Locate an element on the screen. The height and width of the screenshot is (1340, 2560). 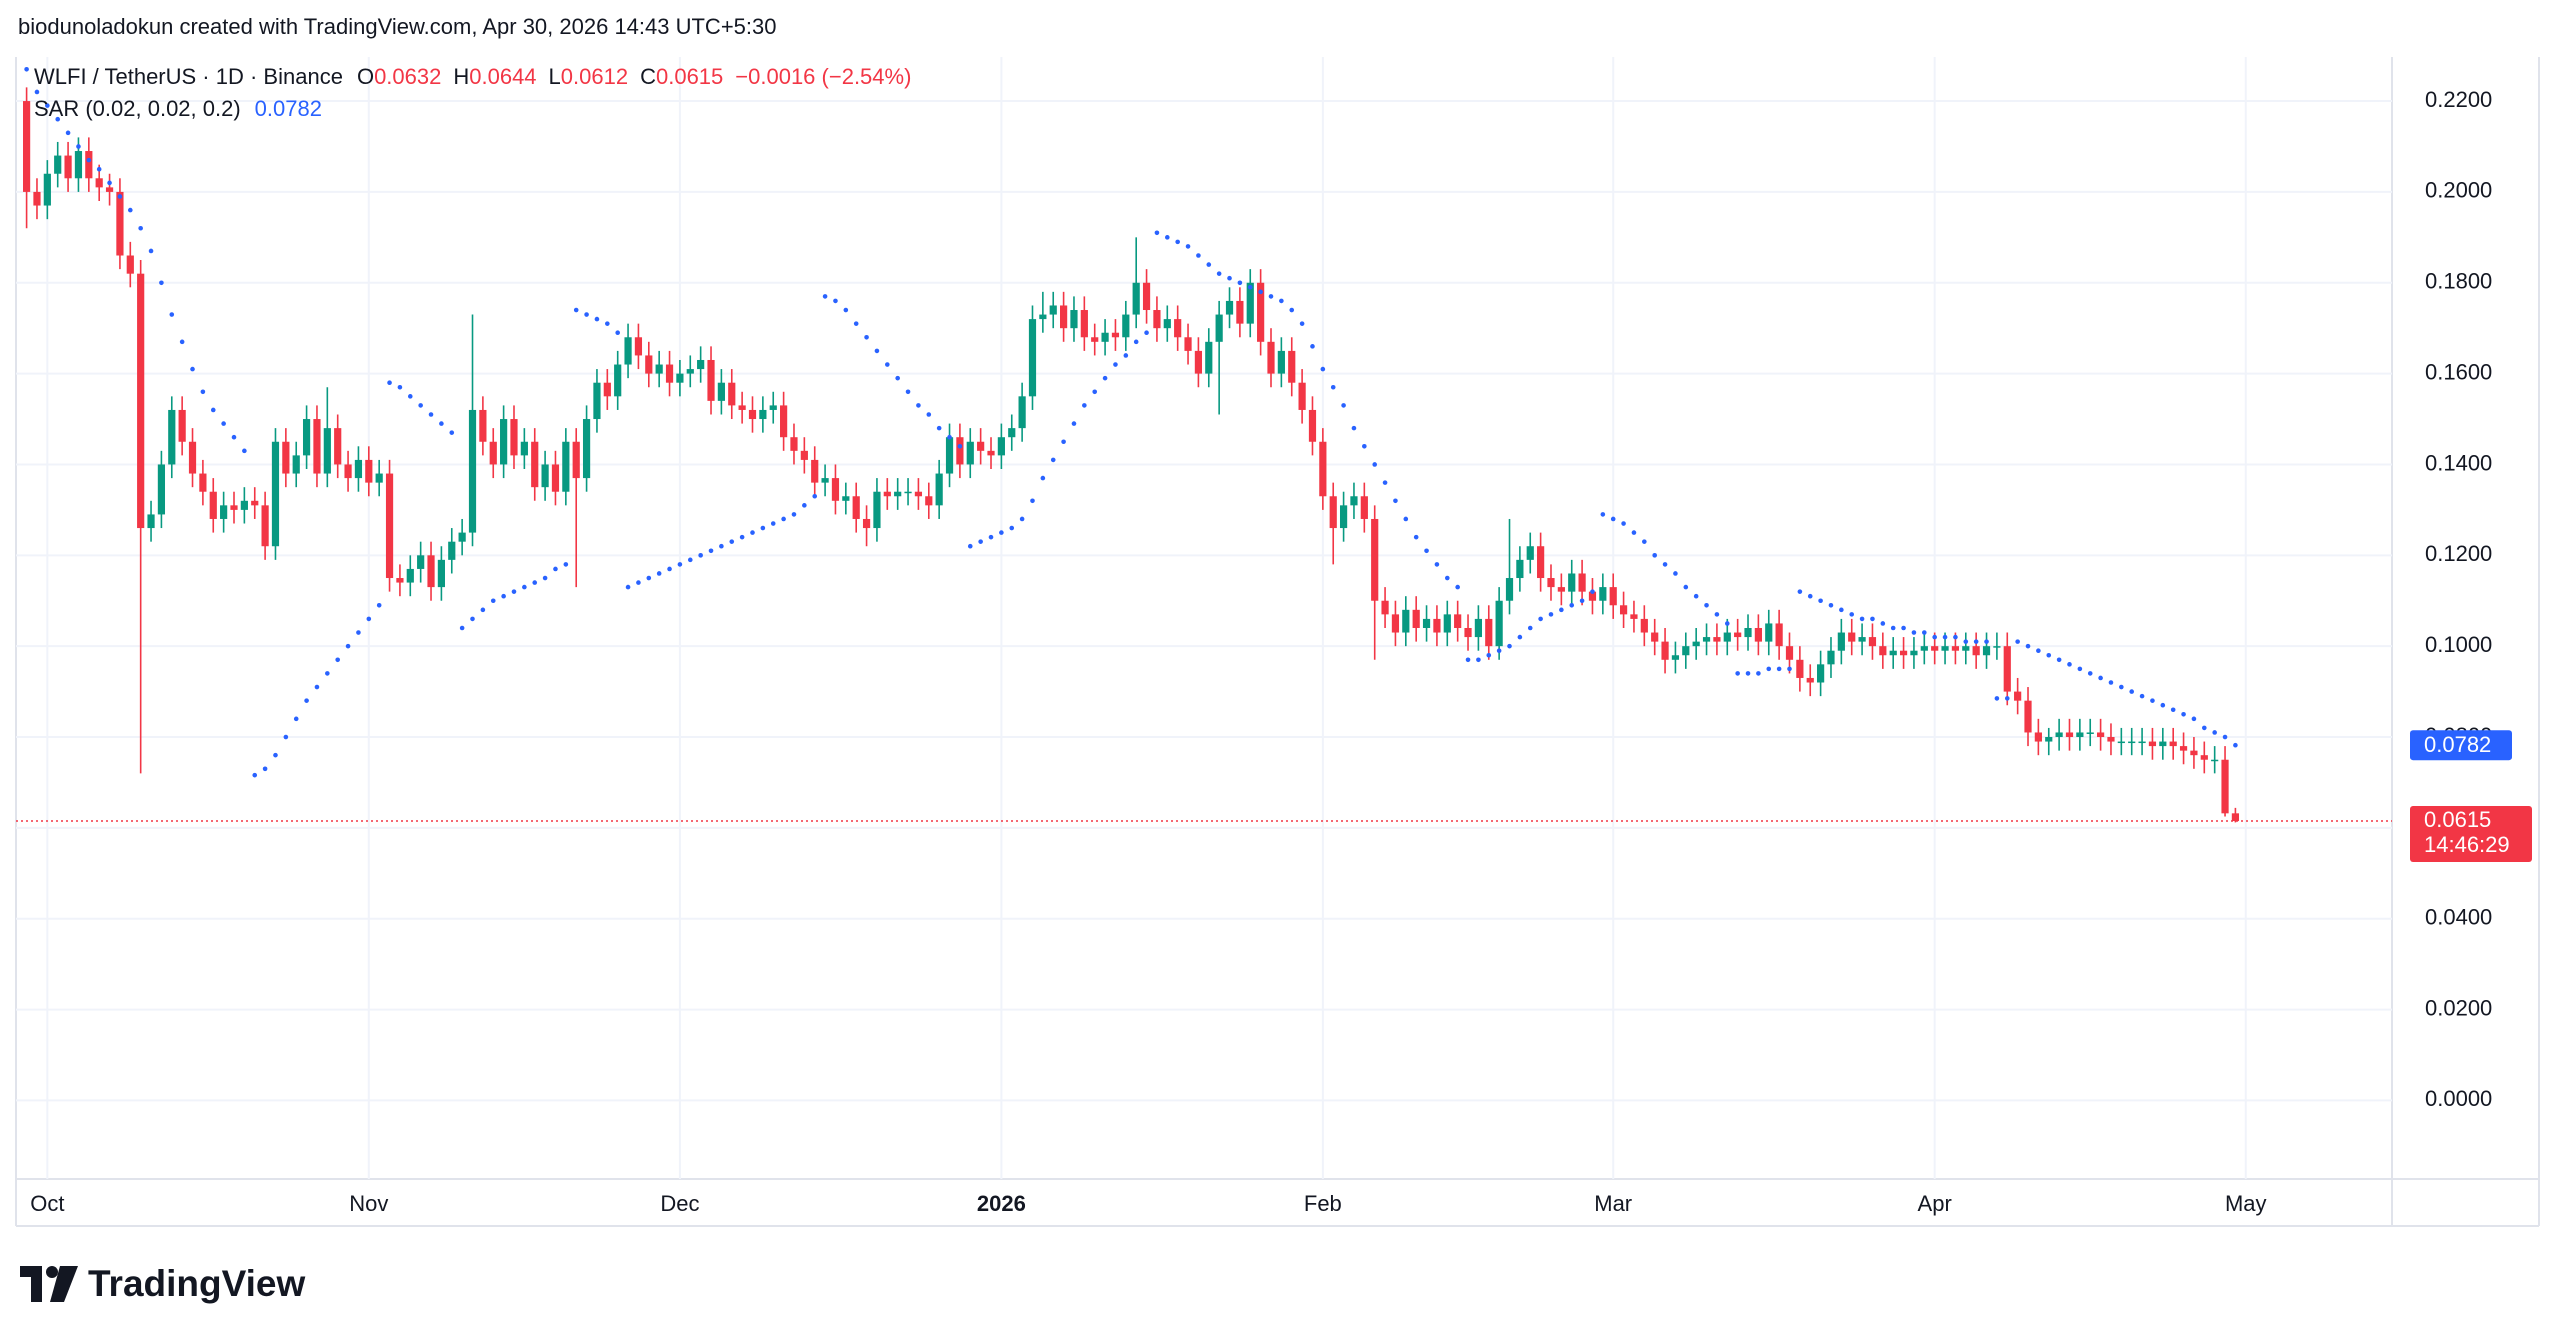
x-tick-label: Mar is located at coordinates (1613, 1203).